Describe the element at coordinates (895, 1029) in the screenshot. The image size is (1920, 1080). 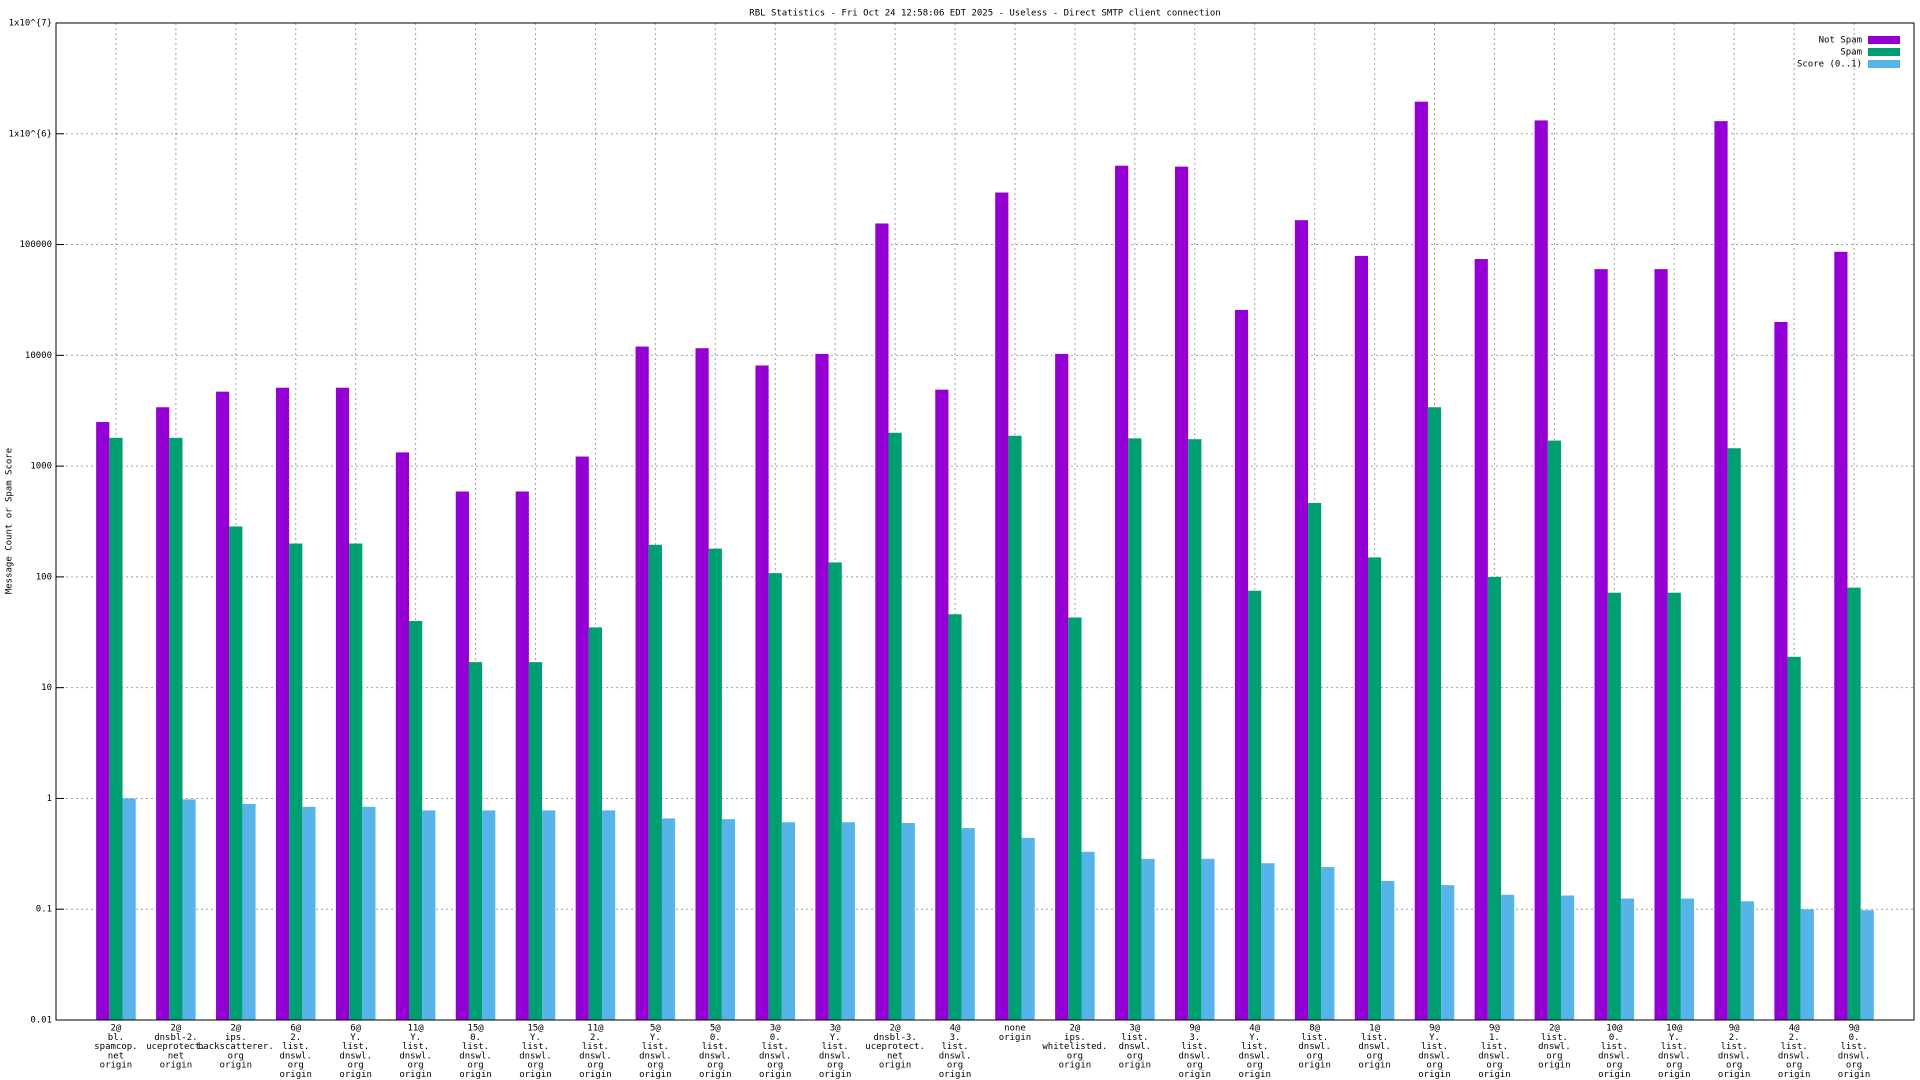
I see `x-tick-label: 2@` at that location.